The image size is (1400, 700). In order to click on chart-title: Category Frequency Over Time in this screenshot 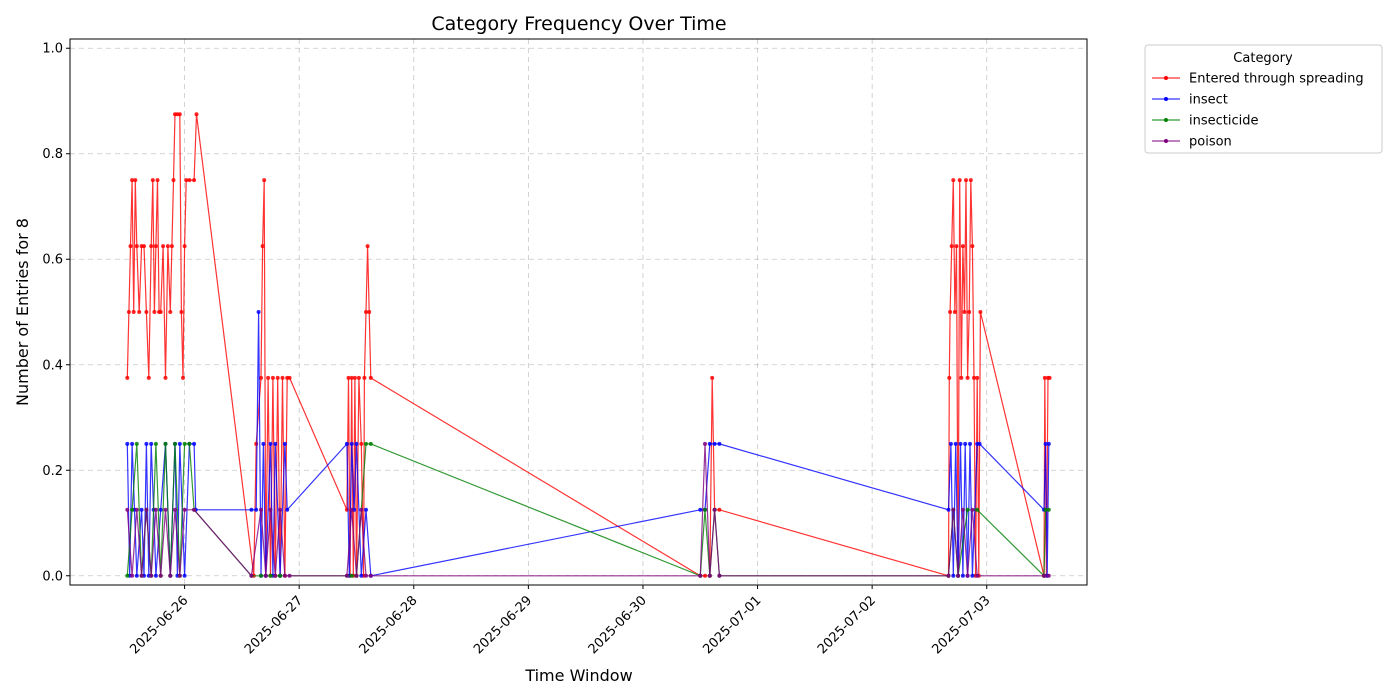, I will do `click(578, 24)`.